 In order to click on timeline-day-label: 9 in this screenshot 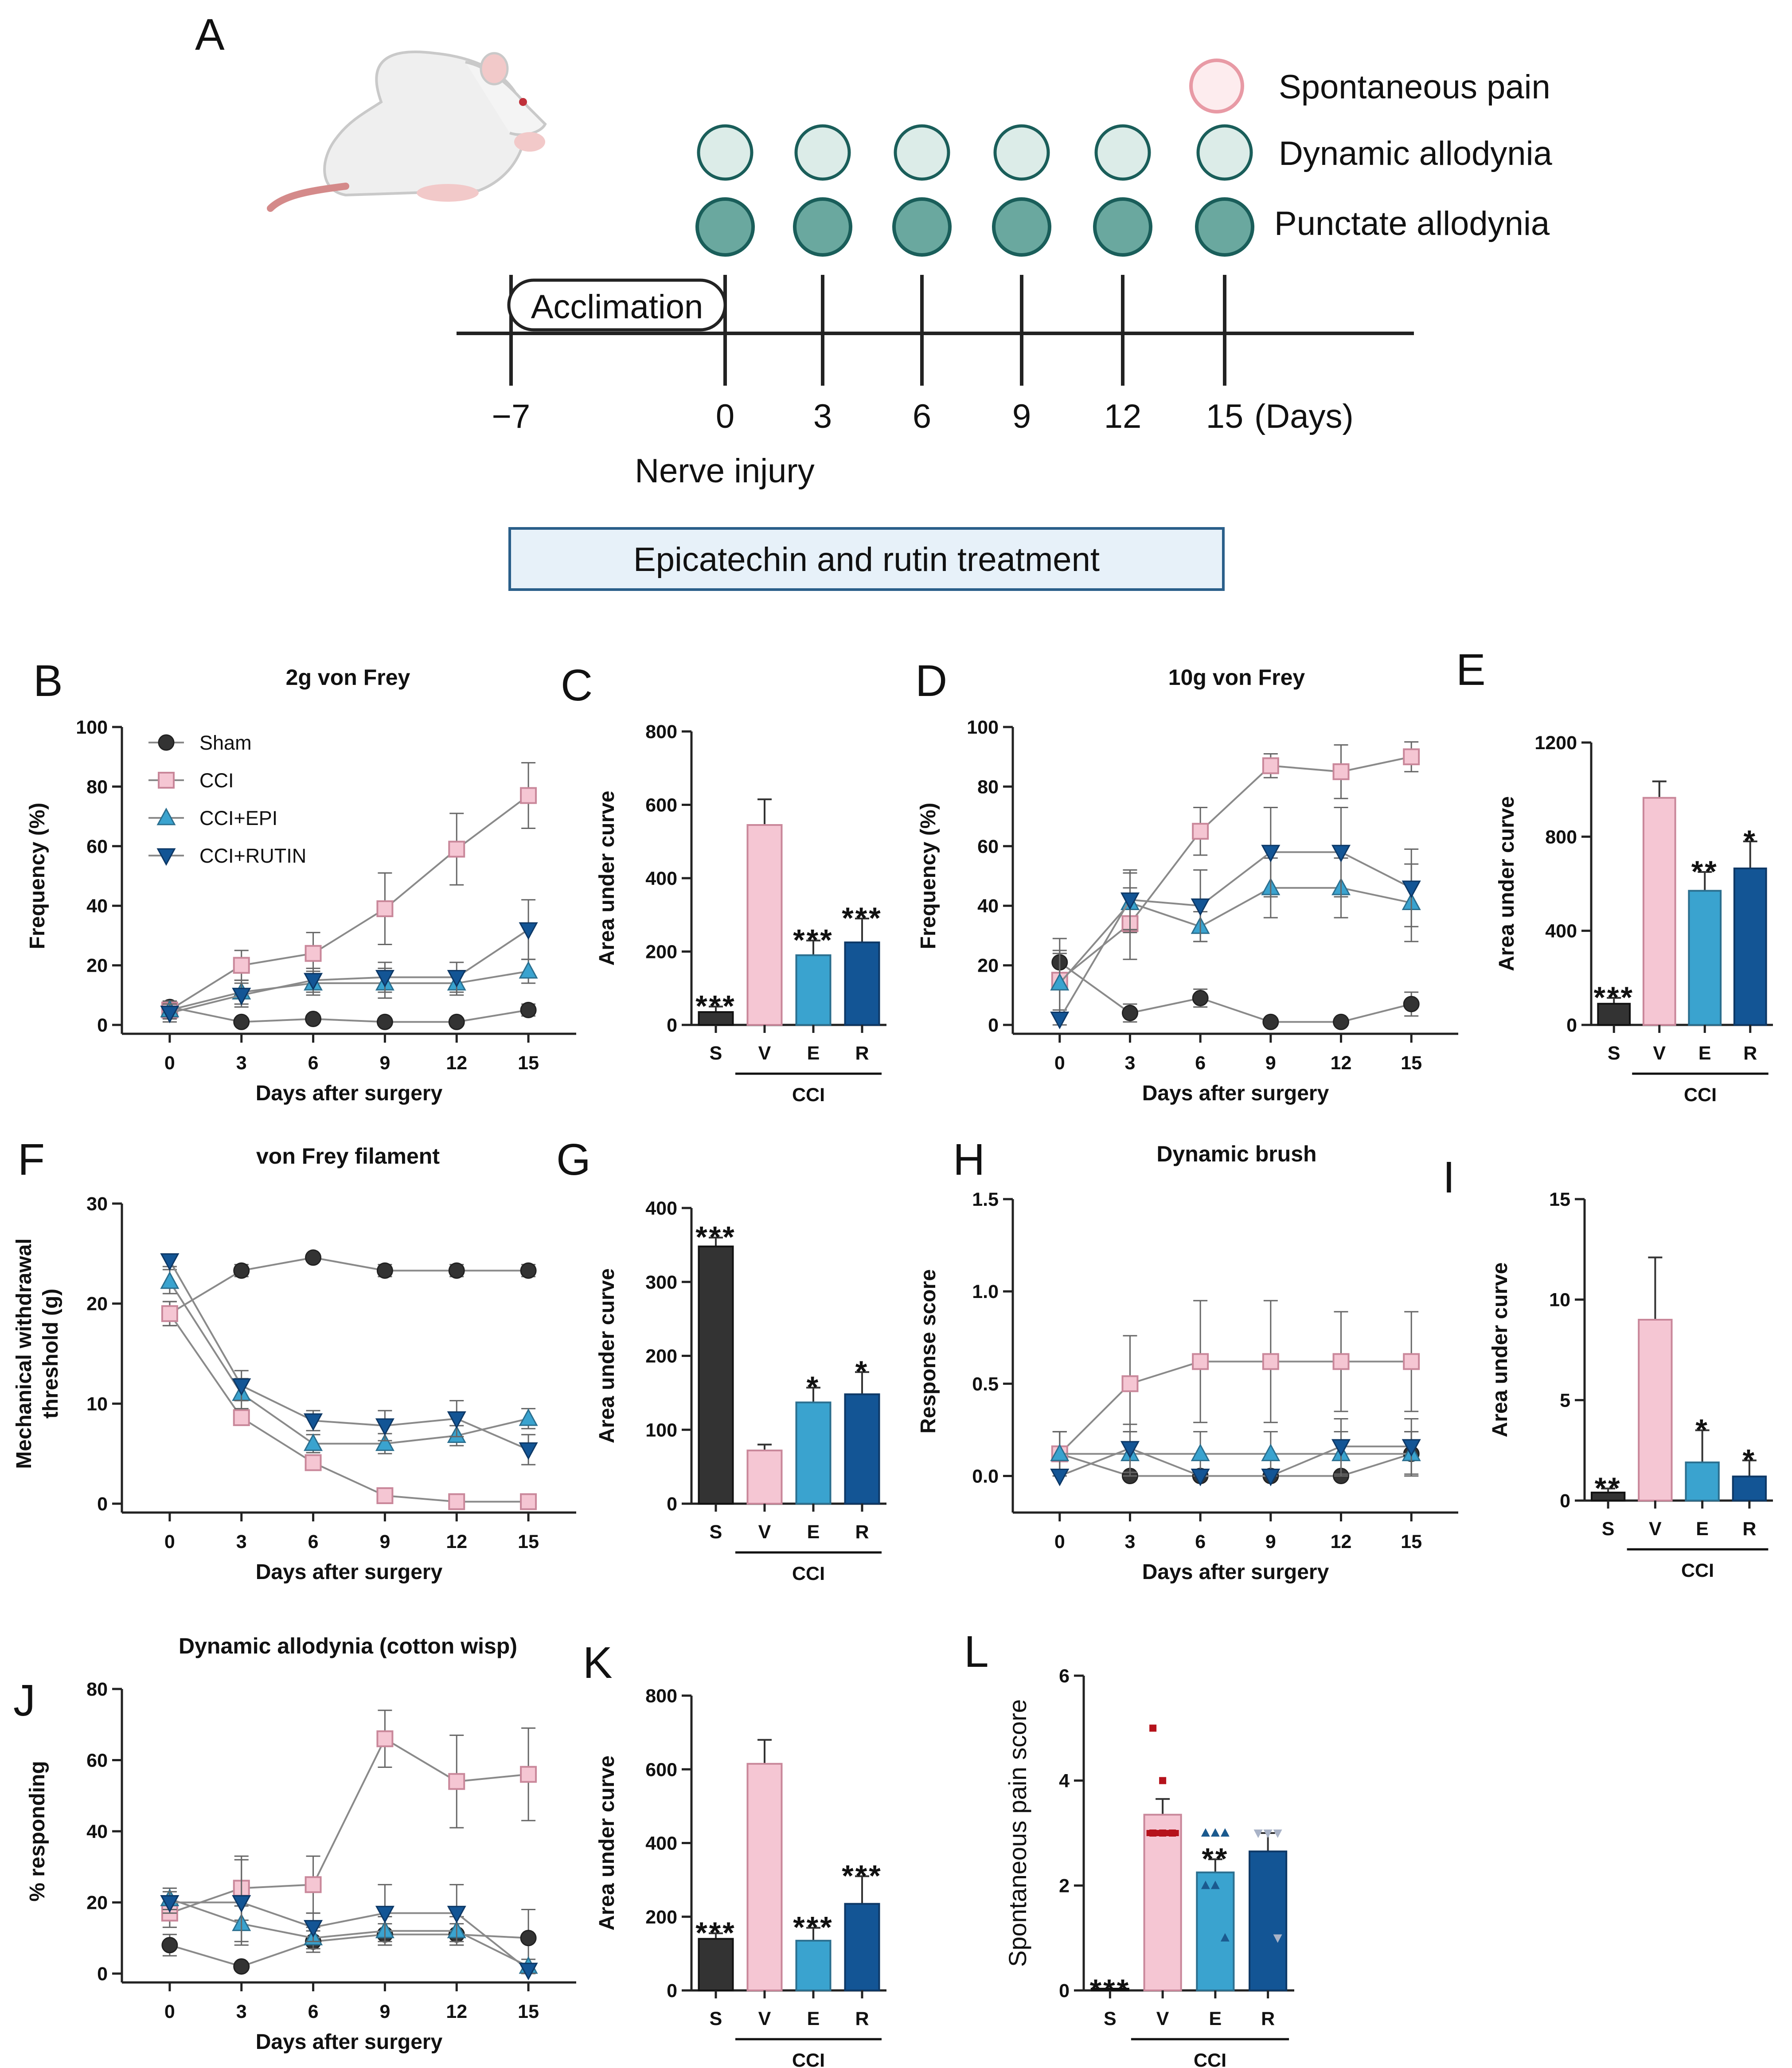, I will do `click(1022, 416)`.